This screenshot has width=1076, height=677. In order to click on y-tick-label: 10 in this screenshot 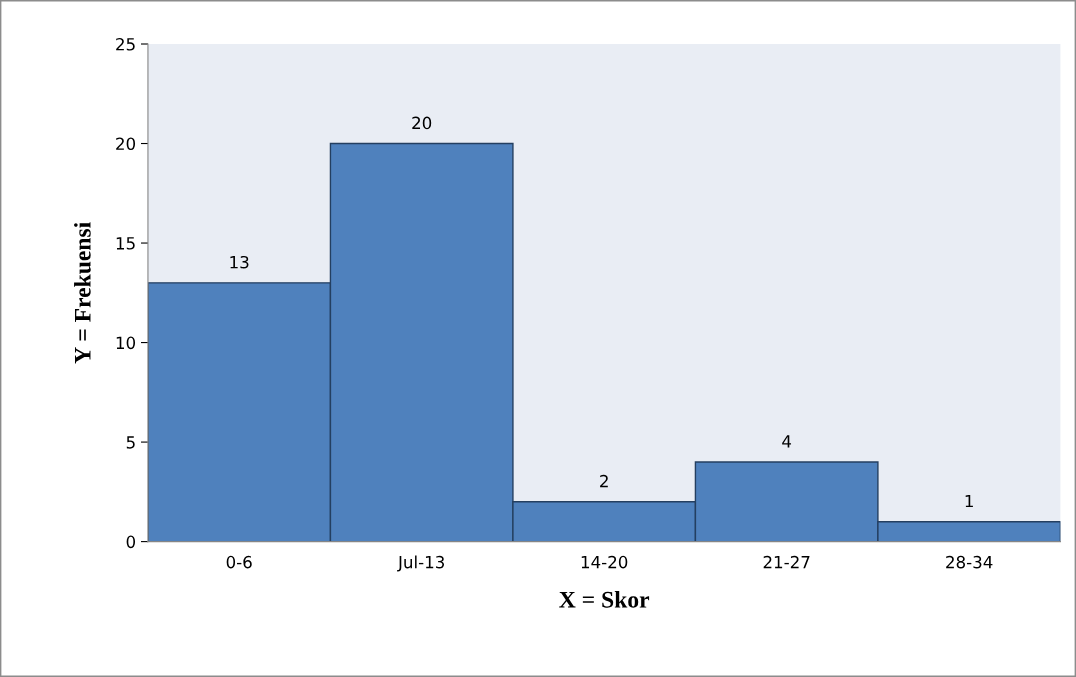, I will do `click(126, 343)`.